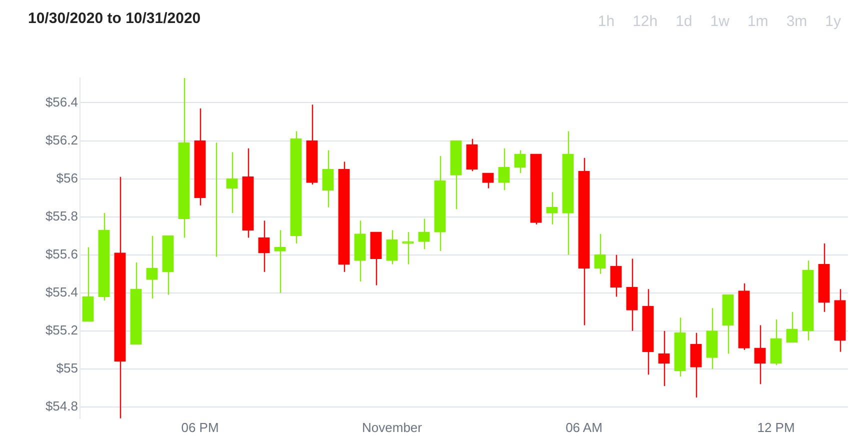 This screenshot has width=860, height=444. Describe the element at coordinates (200, 427) in the screenshot. I see `x-tick-label: 06 PM` at that location.